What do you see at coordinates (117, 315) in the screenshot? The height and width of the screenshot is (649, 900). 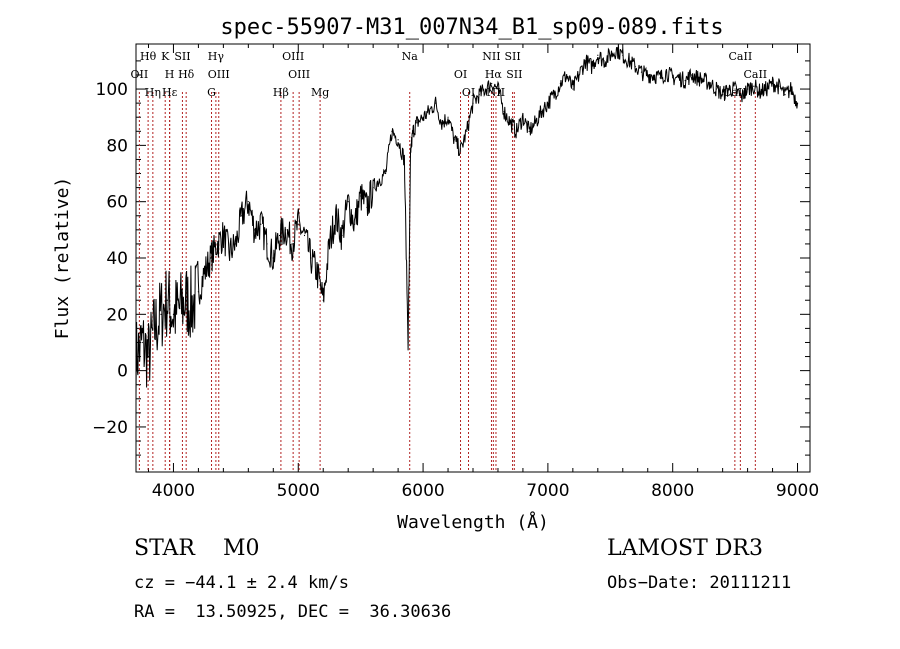 I see `y-tick-label: 20` at bounding box center [117, 315].